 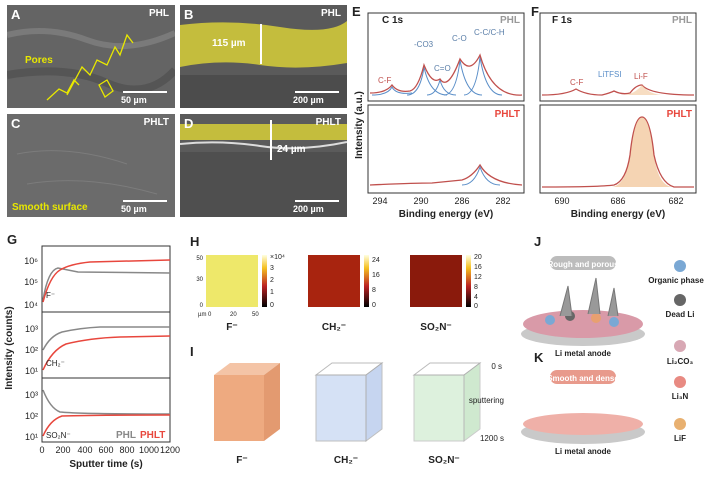 What do you see at coordinates (41, 450) in the screenshot?
I see `g-xtick-0: 0` at bounding box center [41, 450].